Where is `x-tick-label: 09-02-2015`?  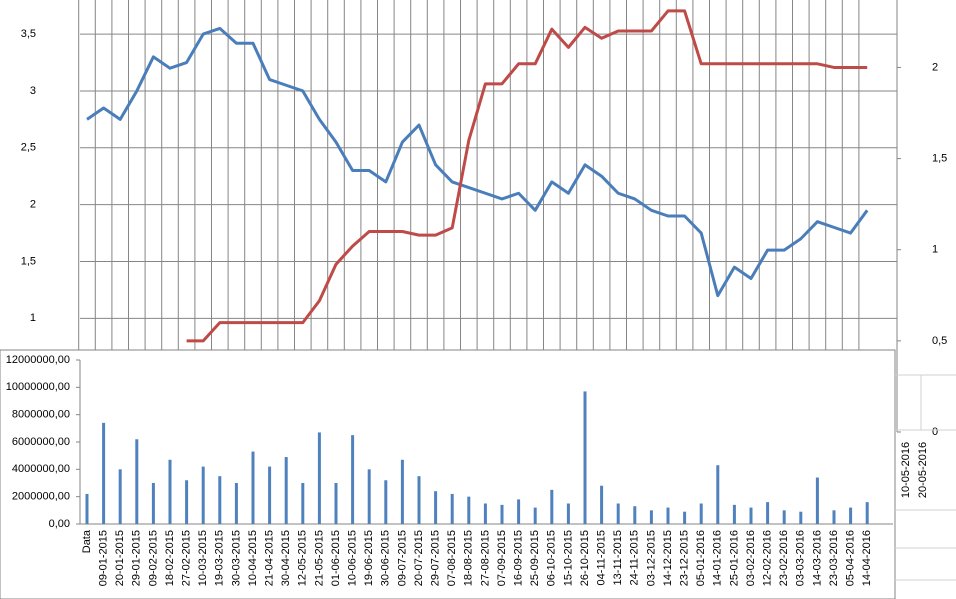 x-tick-label: 09-02-2015 is located at coordinates (153, 558).